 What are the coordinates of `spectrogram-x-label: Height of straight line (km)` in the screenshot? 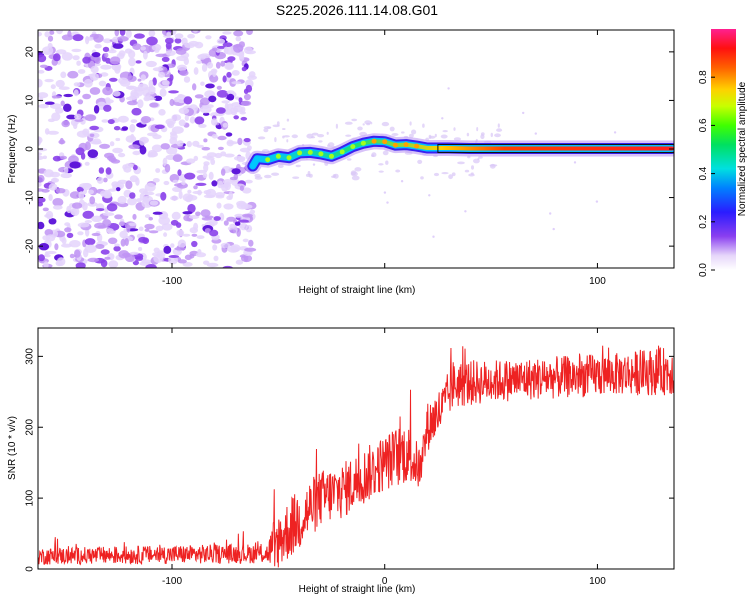 It's located at (357, 290).